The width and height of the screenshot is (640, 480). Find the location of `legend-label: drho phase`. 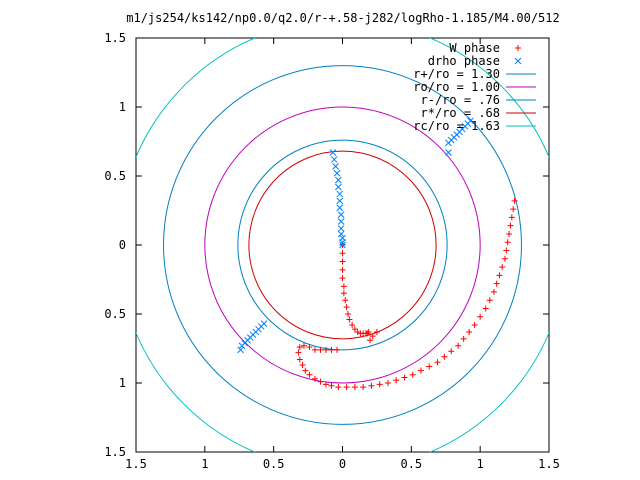

legend-label: drho phase is located at coordinates (464, 61).